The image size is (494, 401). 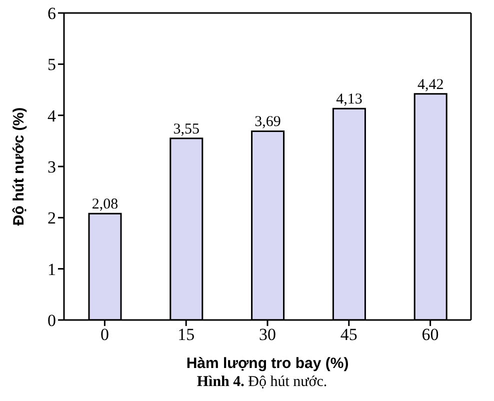 I want to click on y-tick-label: 6, so click(x=52, y=14).